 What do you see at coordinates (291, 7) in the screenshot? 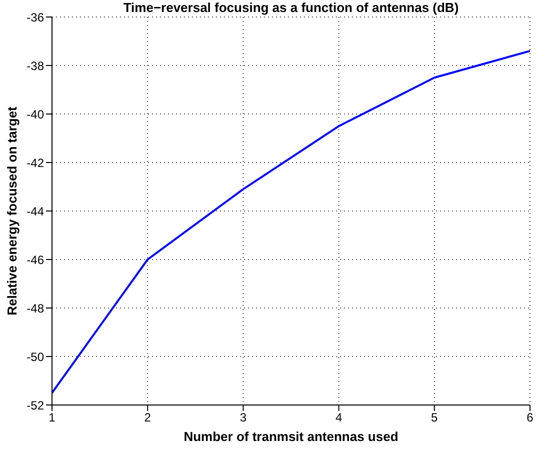
I see `chart-title: Time−reversal focusing as a function of antennas (dB)` at bounding box center [291, 7].